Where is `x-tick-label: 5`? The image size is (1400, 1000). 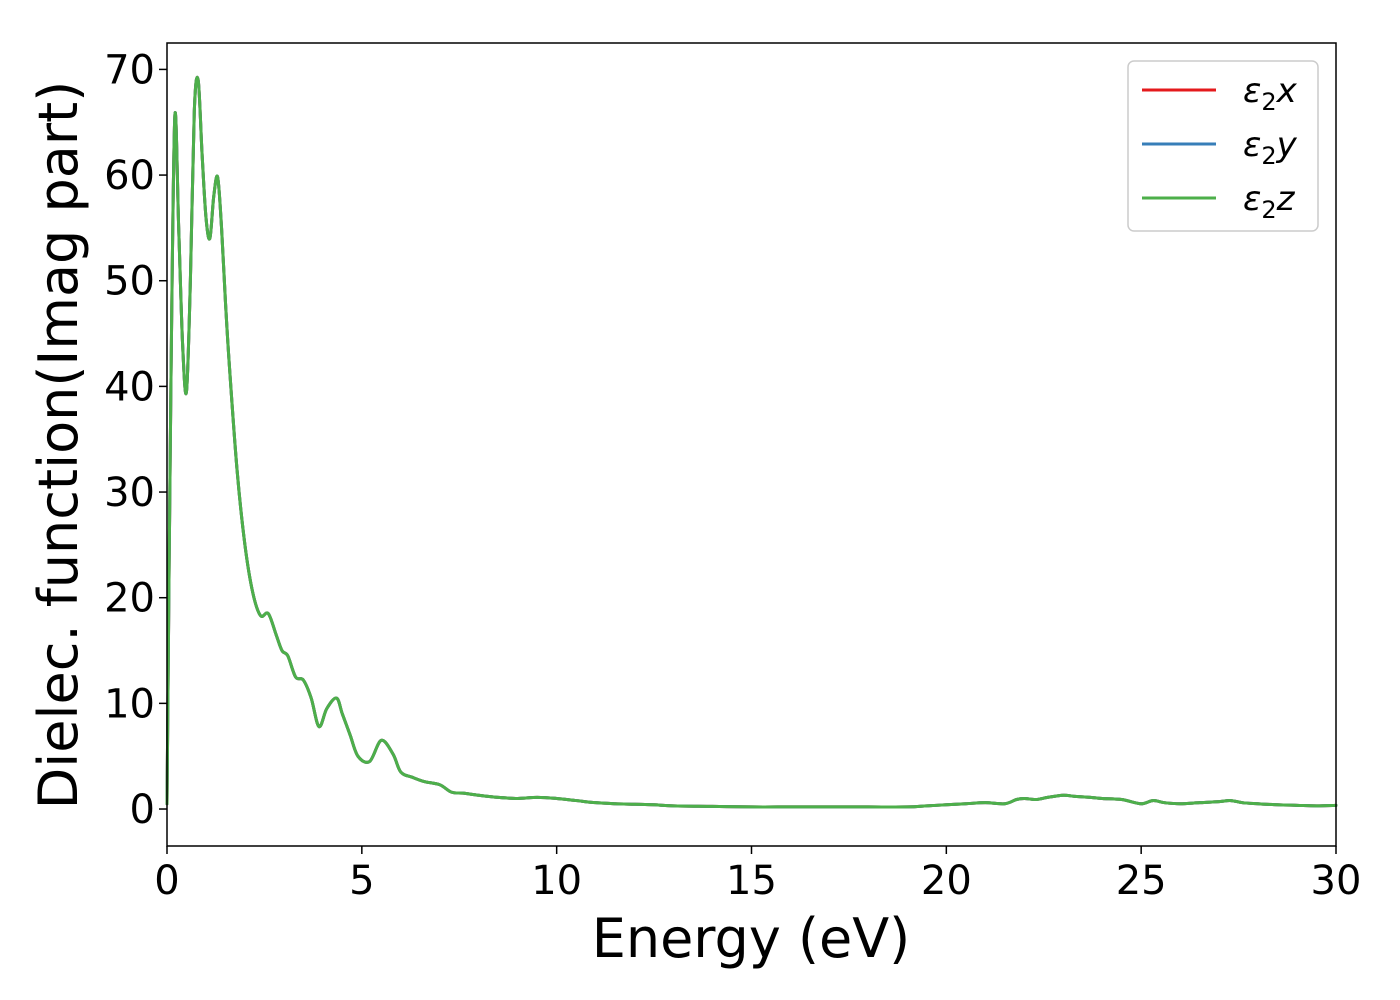
x-tick-label: 5 is located at coordinates (361, 881).